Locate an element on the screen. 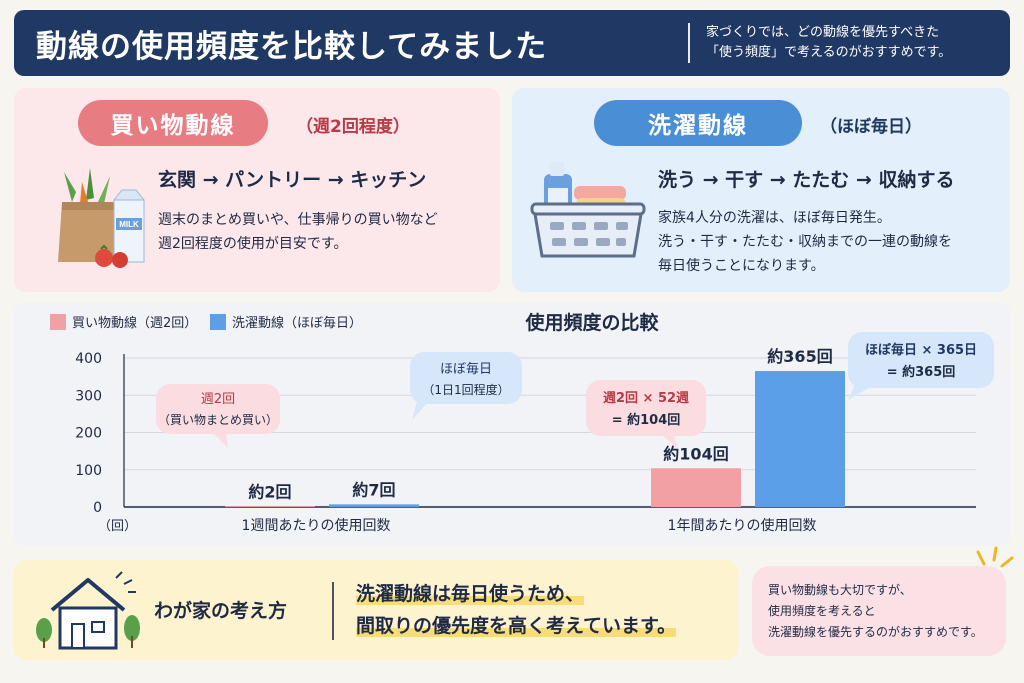 The width and height of the screenshot is (1024, 683). legend-swatch-laundry is located at coordinates (218, 322).